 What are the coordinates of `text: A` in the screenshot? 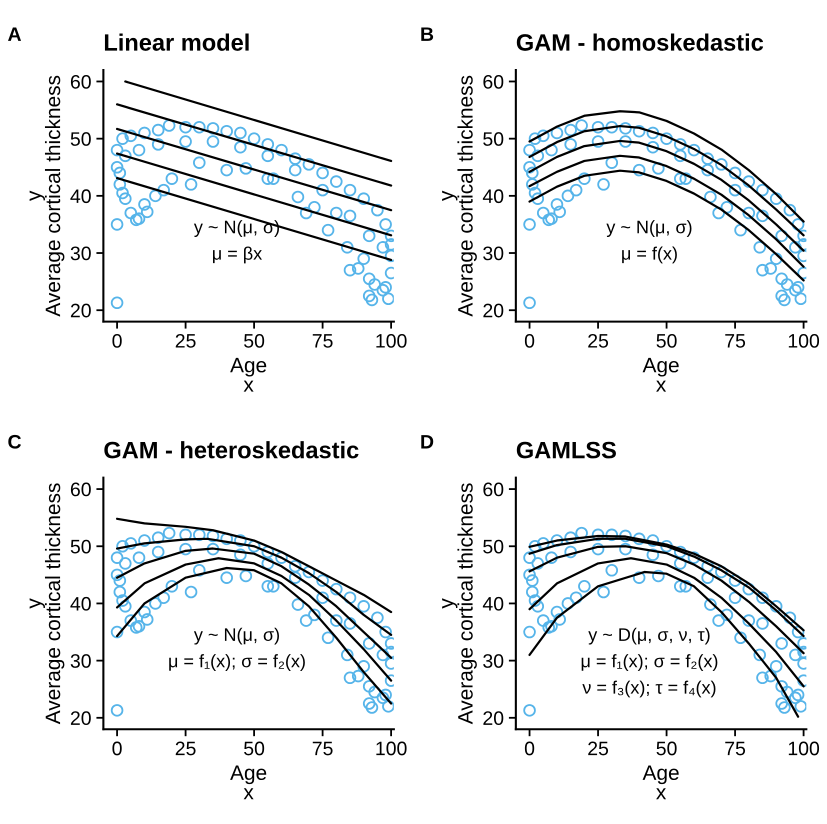 It's located at (15, 34).